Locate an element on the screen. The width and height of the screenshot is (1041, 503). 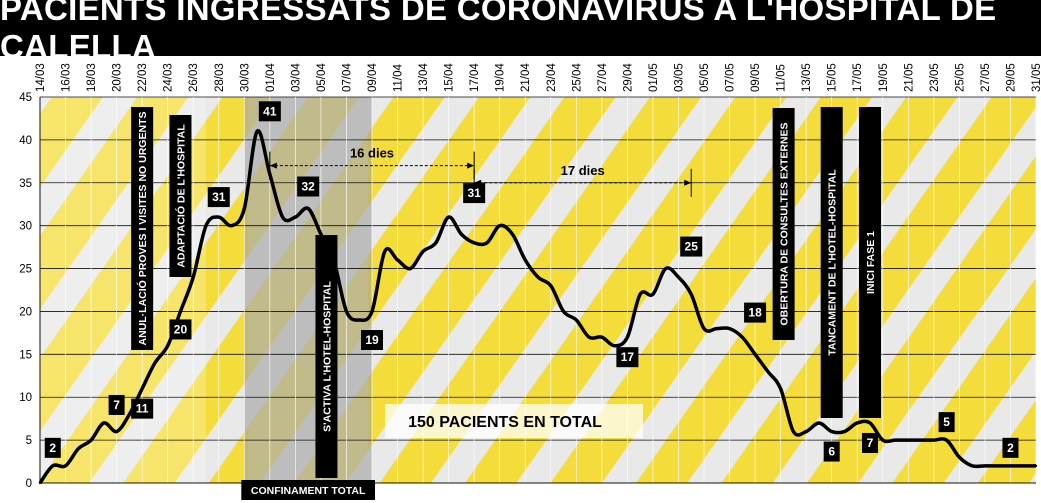
y-tick-label: 0 is located at coordinates (29, 484).